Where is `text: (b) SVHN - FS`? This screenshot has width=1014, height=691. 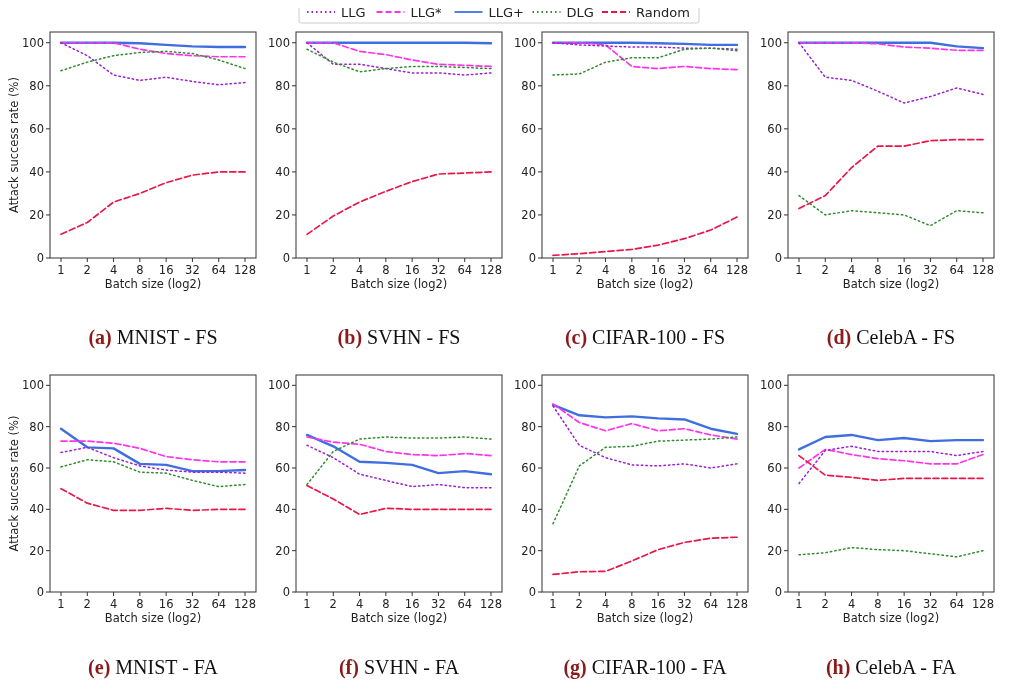
text: (b) SVHN - FS is located at coordinates (399, 337).